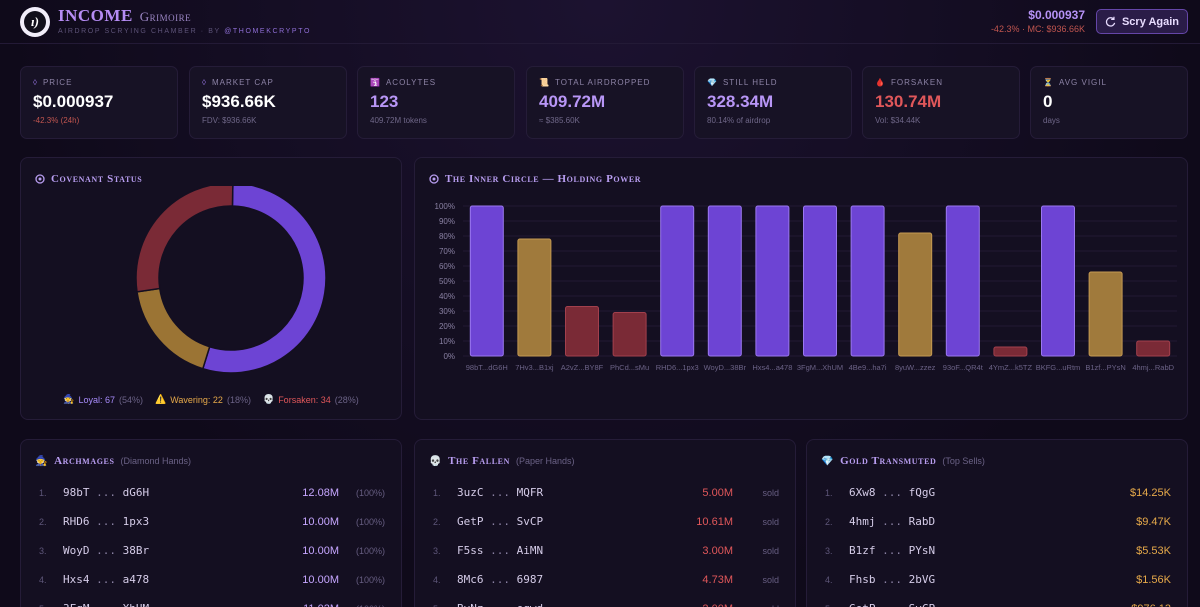 Image resolution: width=1200 pixels, height=607 pixels. I want to click on donut-slice-loyal, so click(264, 280).